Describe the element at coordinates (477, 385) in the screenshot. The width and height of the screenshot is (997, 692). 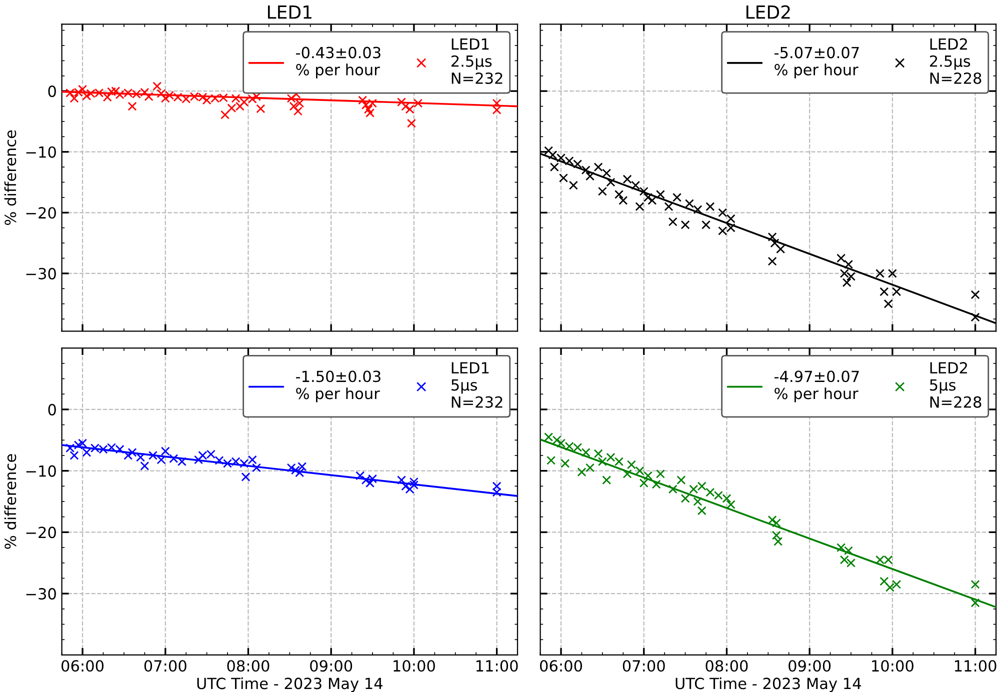
I see `legend-label: LED1 5μs N=232` at that location.